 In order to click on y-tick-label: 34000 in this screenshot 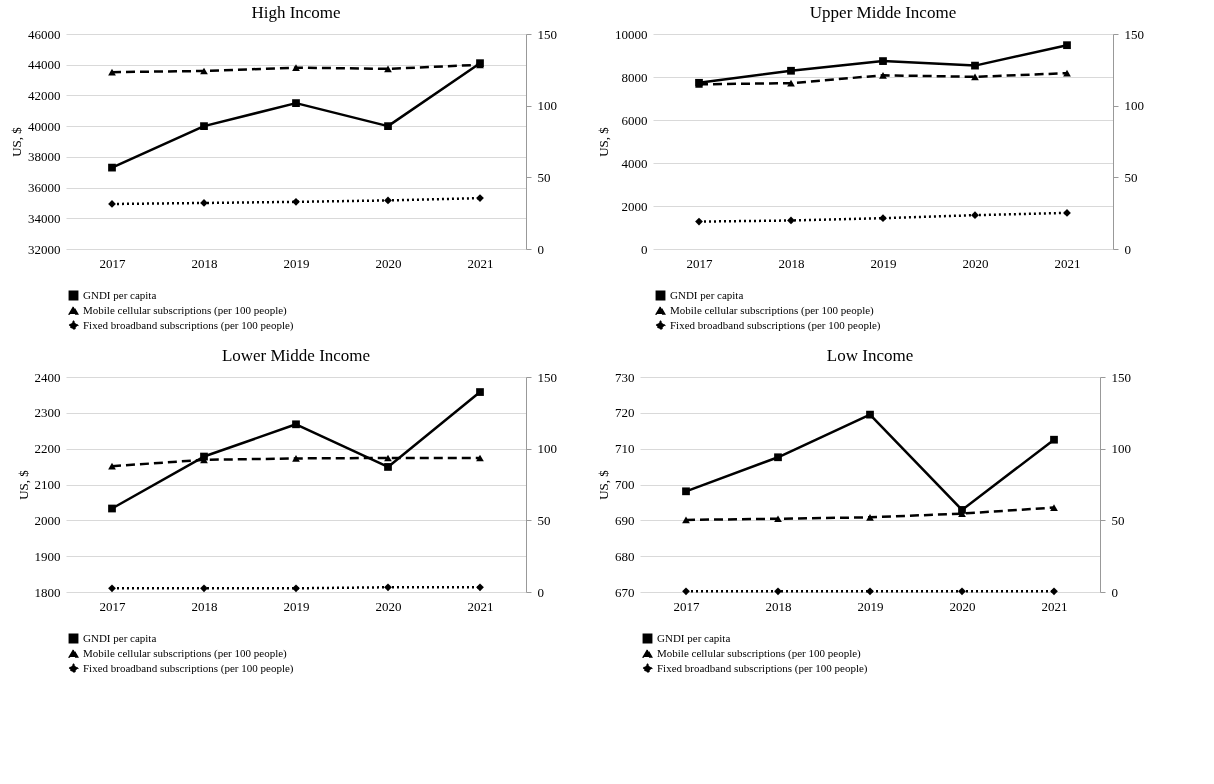, I will do `click(44, 218)`.